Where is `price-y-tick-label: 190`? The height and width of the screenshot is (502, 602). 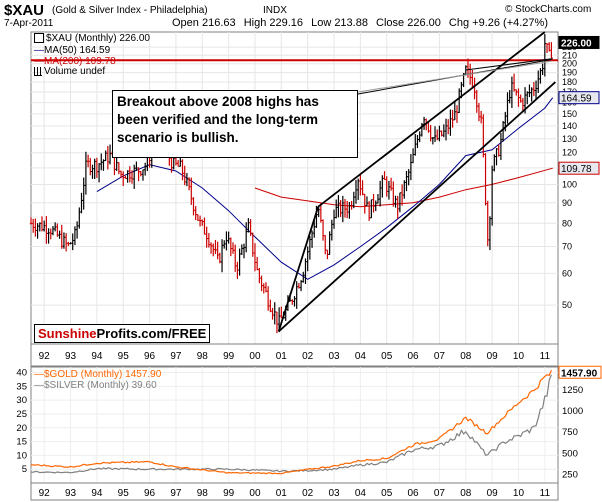 price-y-tick-label: 190 is located at coordinates (569, 73).